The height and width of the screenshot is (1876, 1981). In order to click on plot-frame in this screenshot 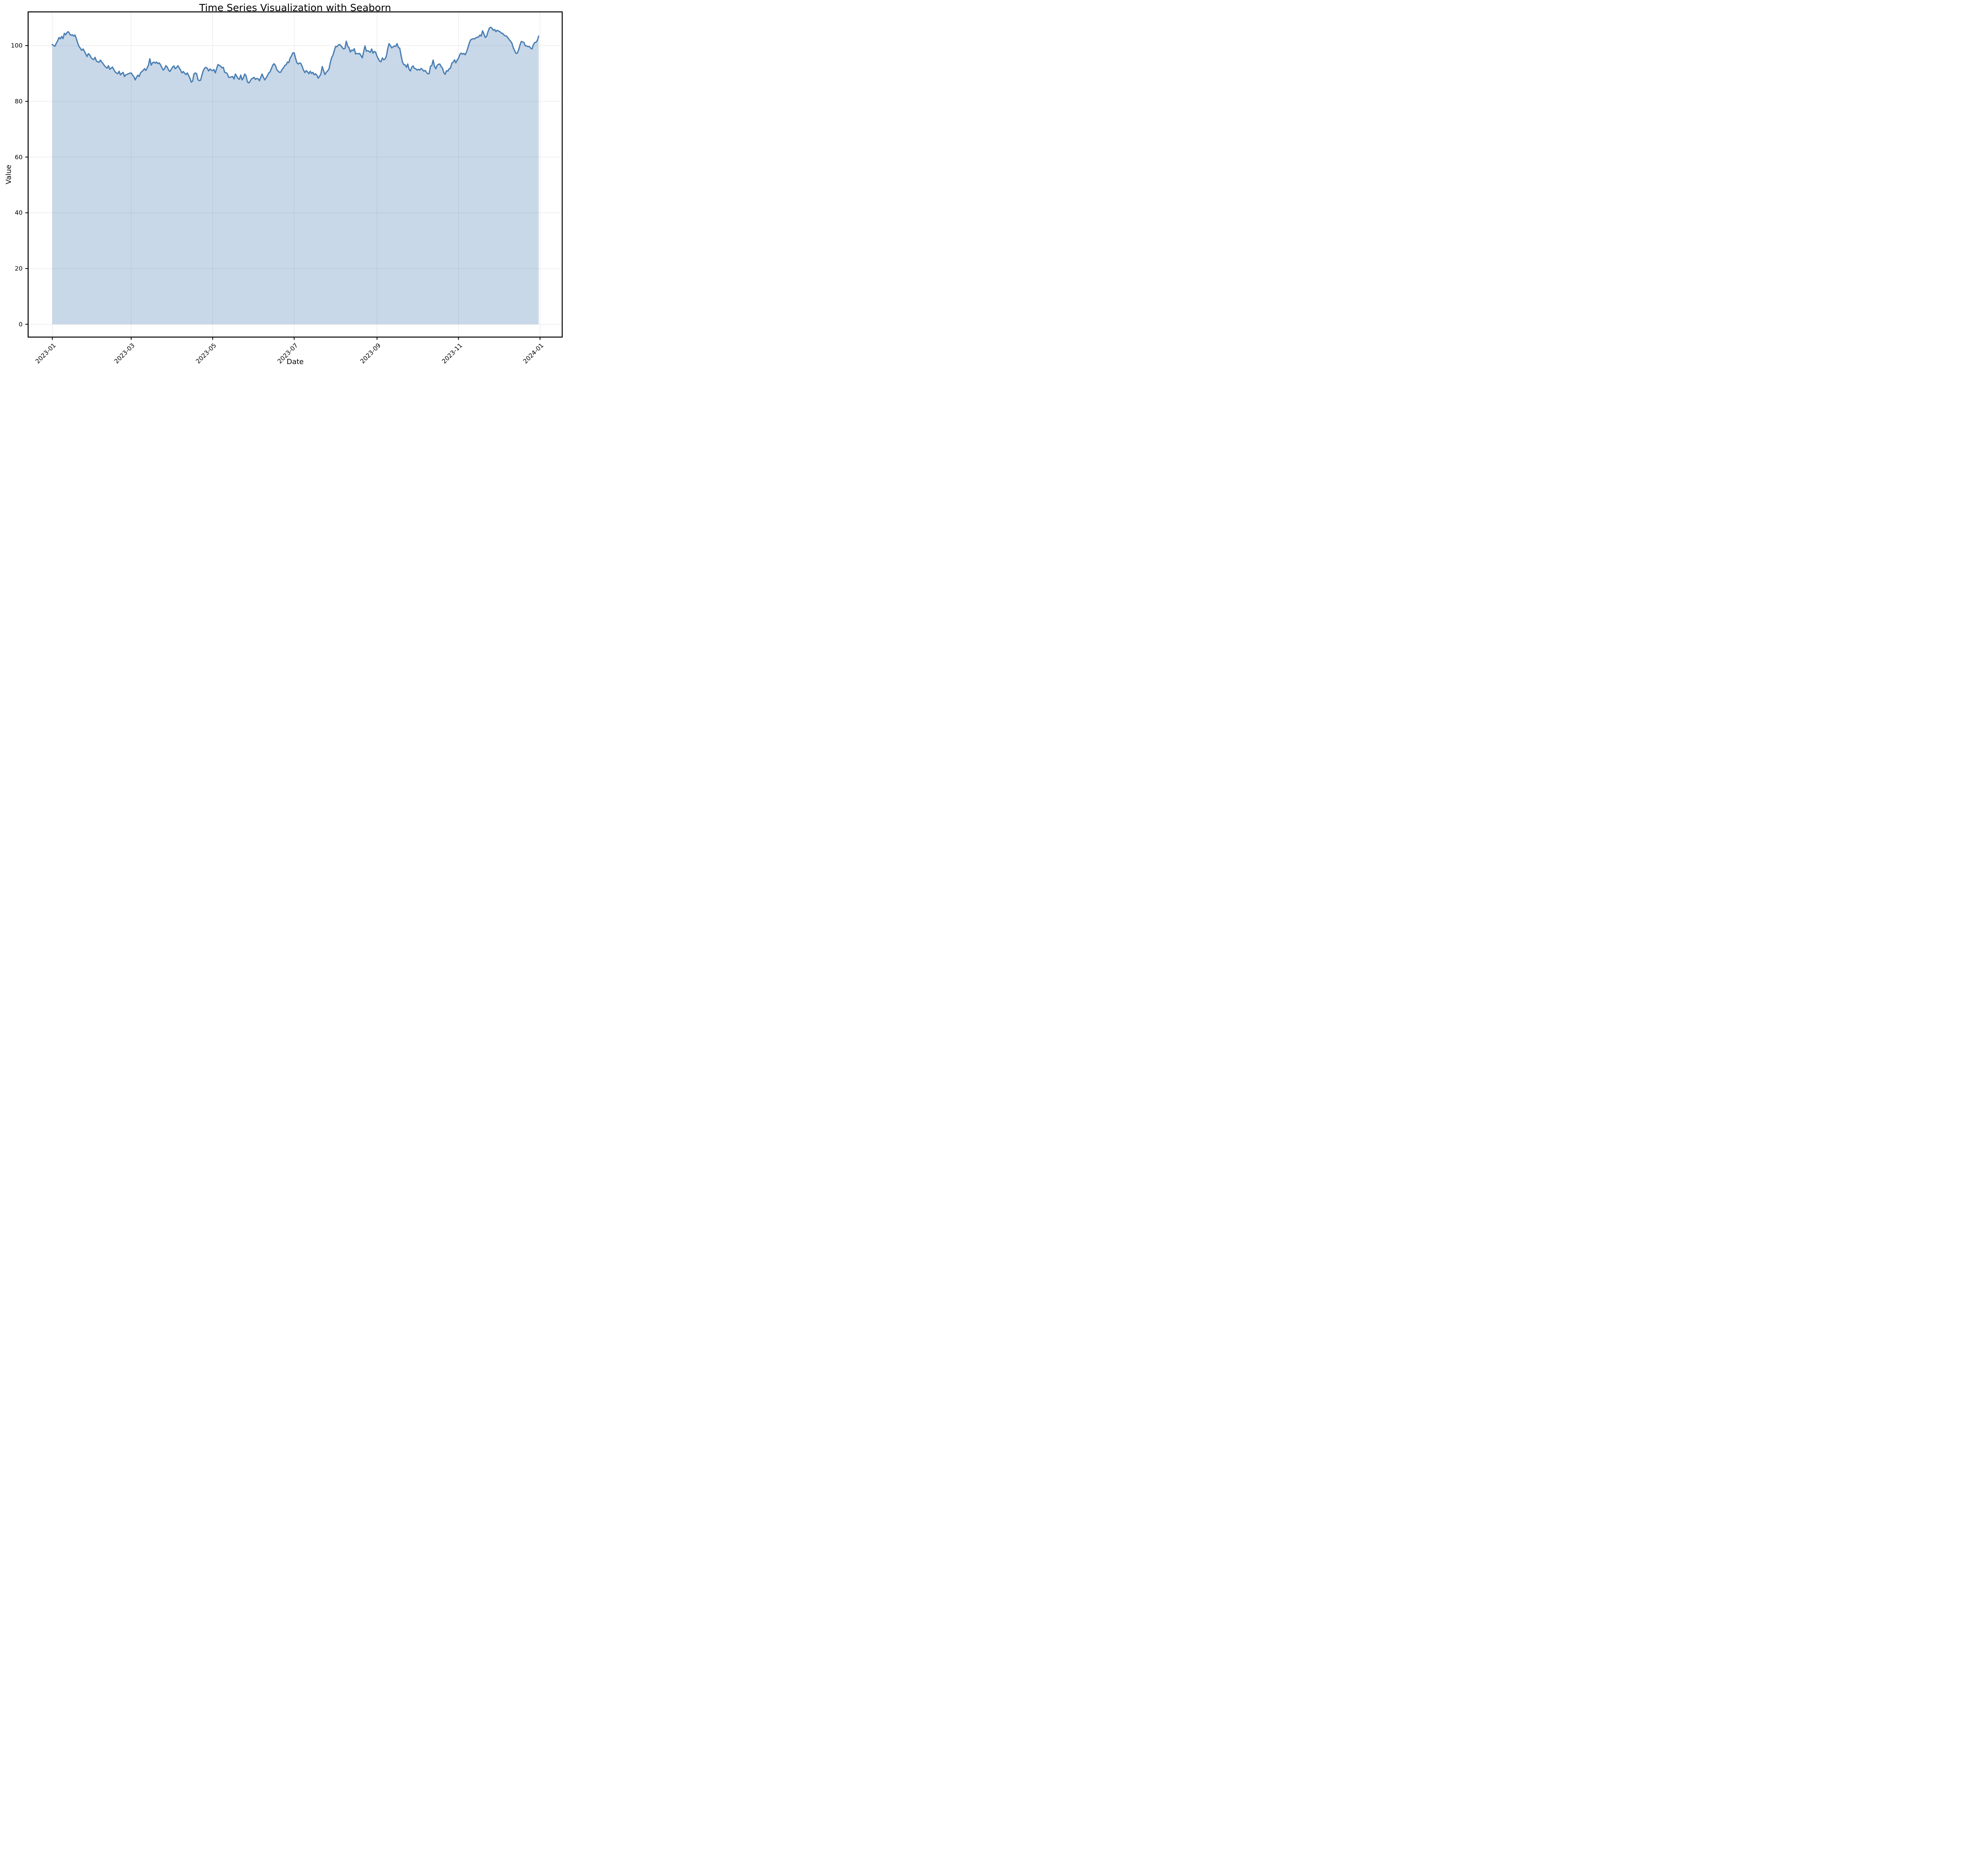, I will do `click(295, 174)`.